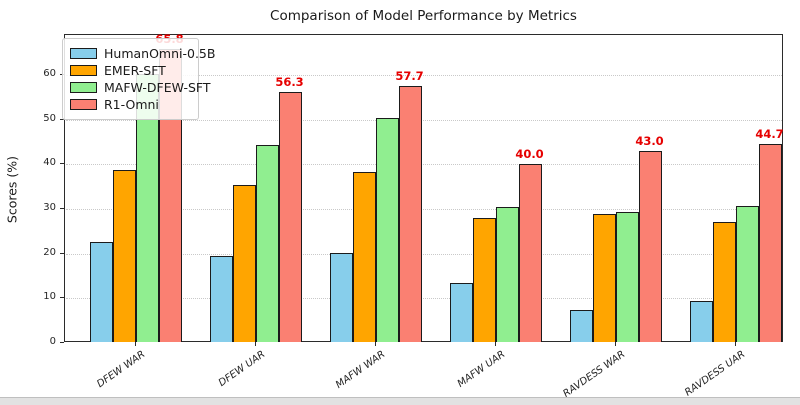 Image resolution: width=800 pixels, height=405 pixels. I want to click on legend-label: R1-Omni, so click(131, 104).